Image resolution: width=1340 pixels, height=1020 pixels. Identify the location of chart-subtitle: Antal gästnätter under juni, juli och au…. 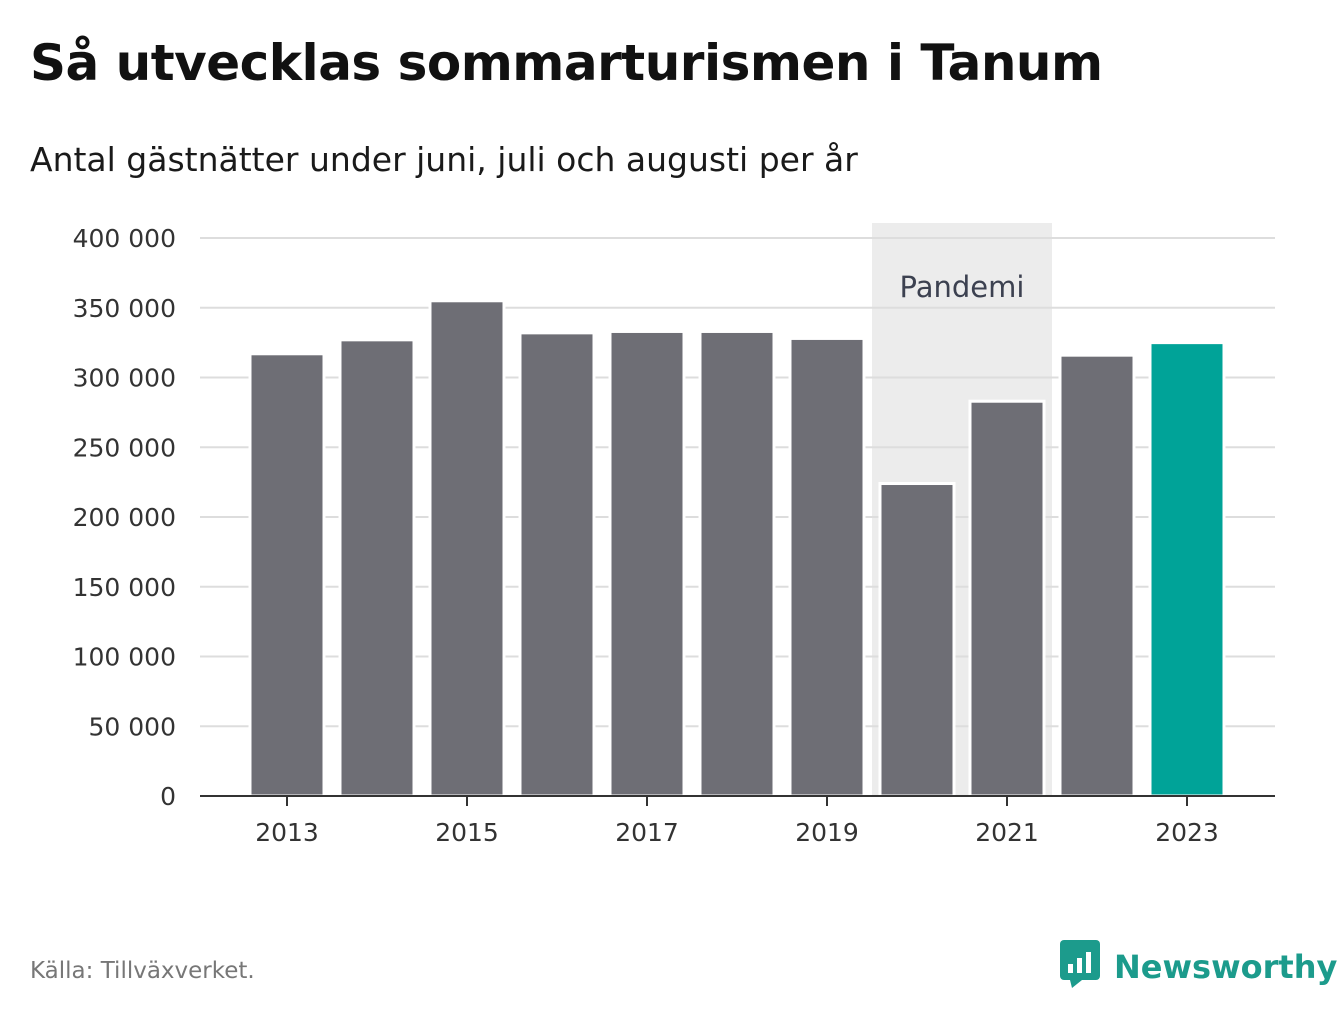
(444, 159).